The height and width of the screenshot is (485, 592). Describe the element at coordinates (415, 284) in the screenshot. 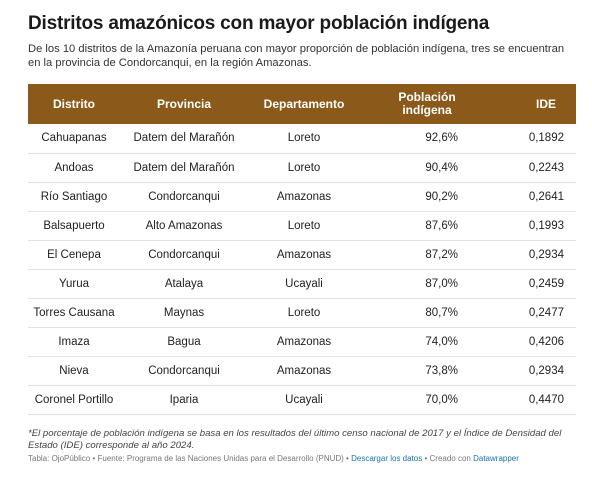

I see `cell-poblacion-indigena: 87,0%` at that location.